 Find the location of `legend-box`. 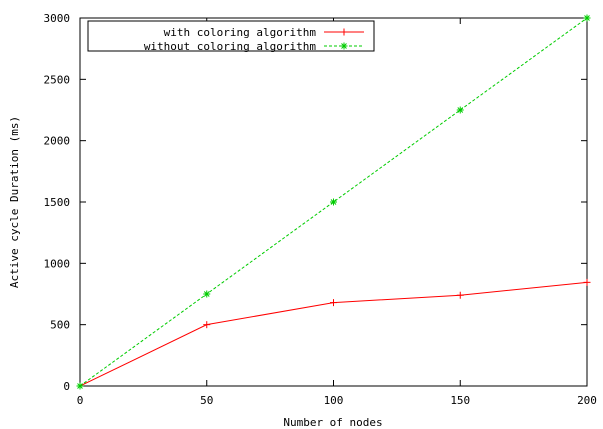

legend-box is located at coordinates (231, 36).